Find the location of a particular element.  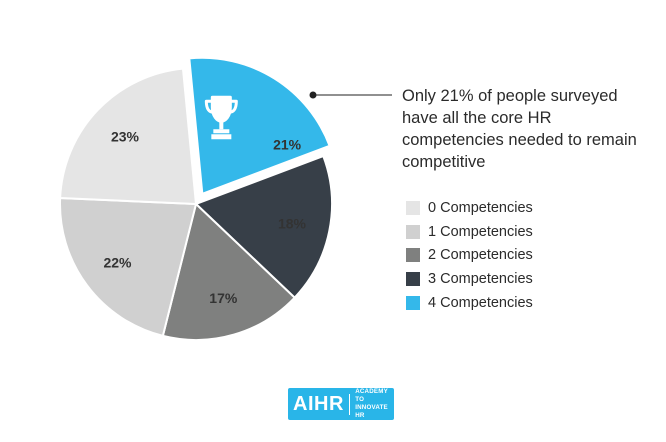

legend-label: 0 Competencies is located at coordinates (480, 207).